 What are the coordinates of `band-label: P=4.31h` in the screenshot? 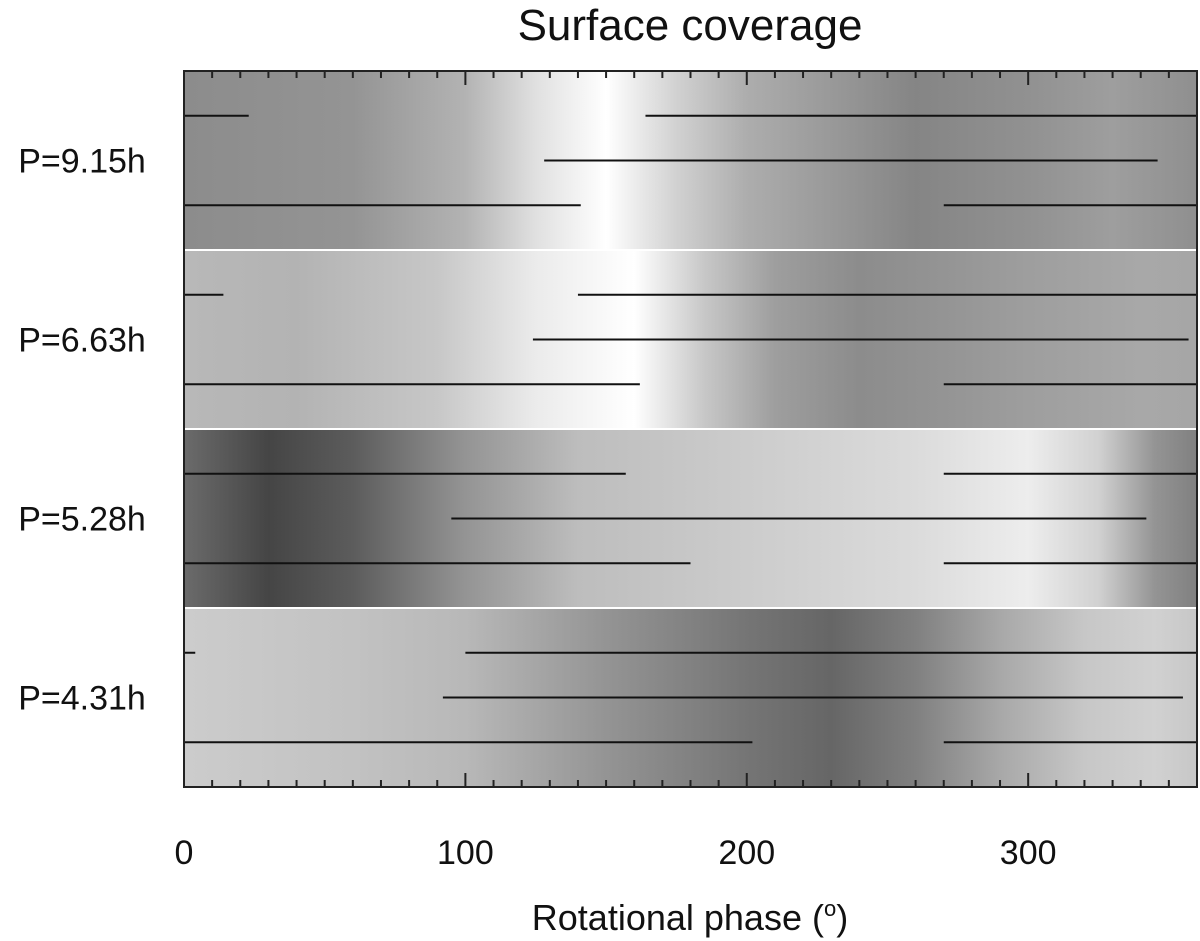 It's located at (82, 699).